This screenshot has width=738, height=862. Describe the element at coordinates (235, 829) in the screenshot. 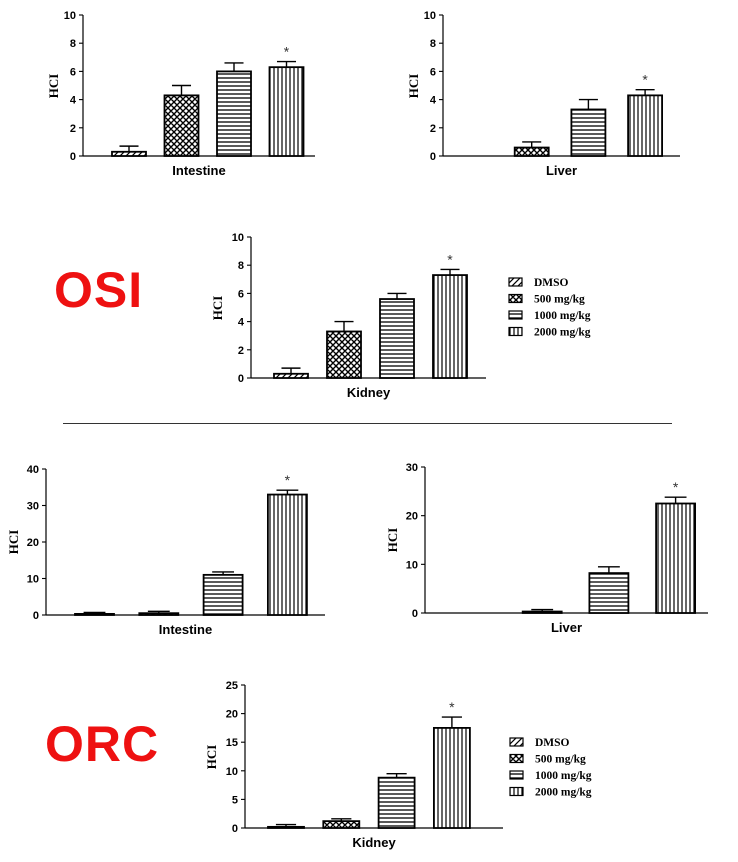

I see `orc-kidney-y-tick-label: 0` at that location.